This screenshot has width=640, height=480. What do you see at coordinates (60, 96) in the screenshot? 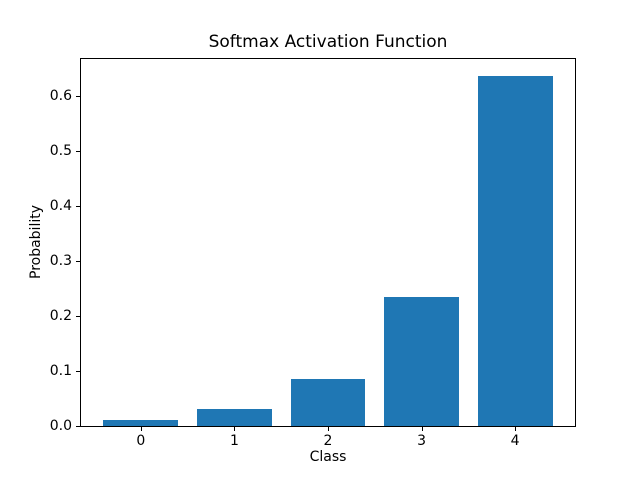
I see `y-tick-label: 0.6` at bounding box center [60, 96].